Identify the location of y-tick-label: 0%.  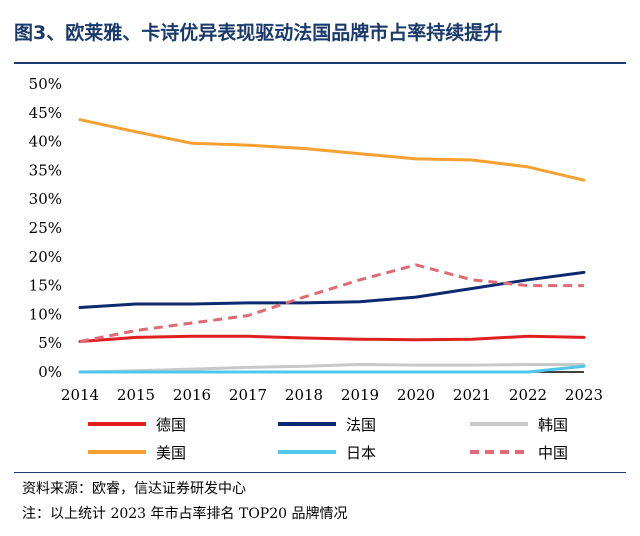
(50, 372).